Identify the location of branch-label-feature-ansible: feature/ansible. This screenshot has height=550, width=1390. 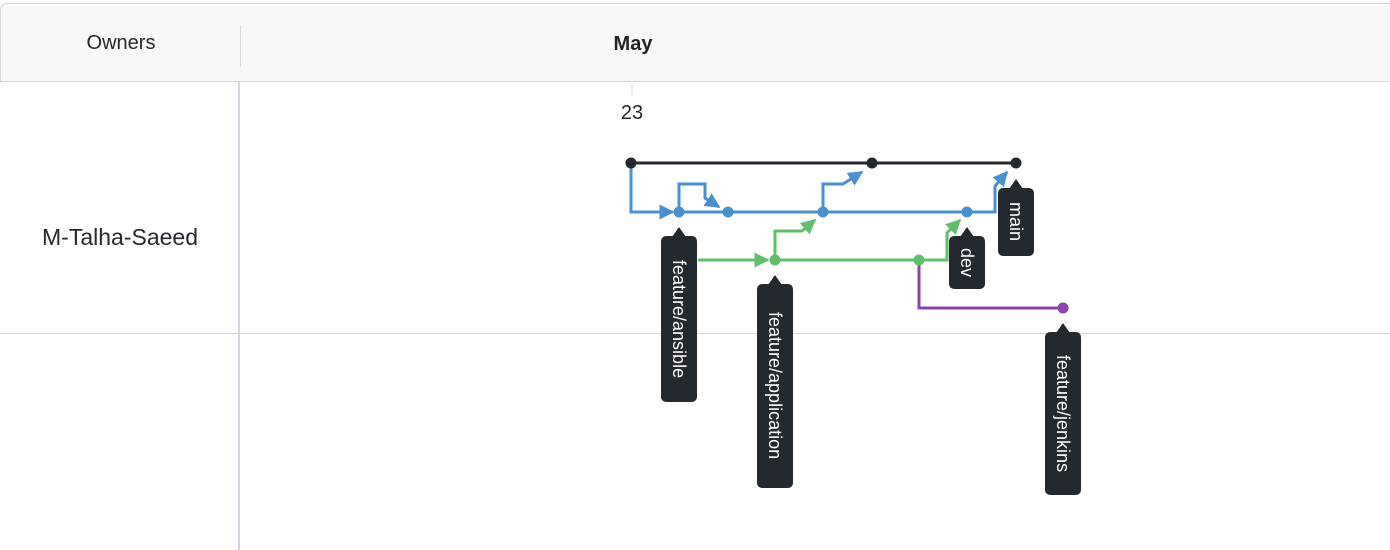
(679, 314).